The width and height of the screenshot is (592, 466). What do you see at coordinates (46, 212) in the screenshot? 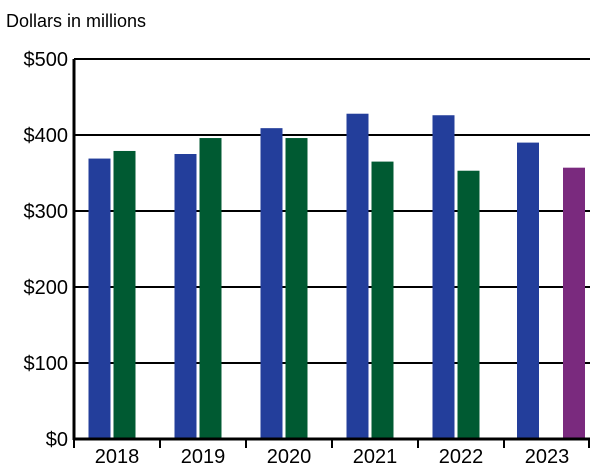
I see `y-tick-label: $300` at bounding box center [46, 212].